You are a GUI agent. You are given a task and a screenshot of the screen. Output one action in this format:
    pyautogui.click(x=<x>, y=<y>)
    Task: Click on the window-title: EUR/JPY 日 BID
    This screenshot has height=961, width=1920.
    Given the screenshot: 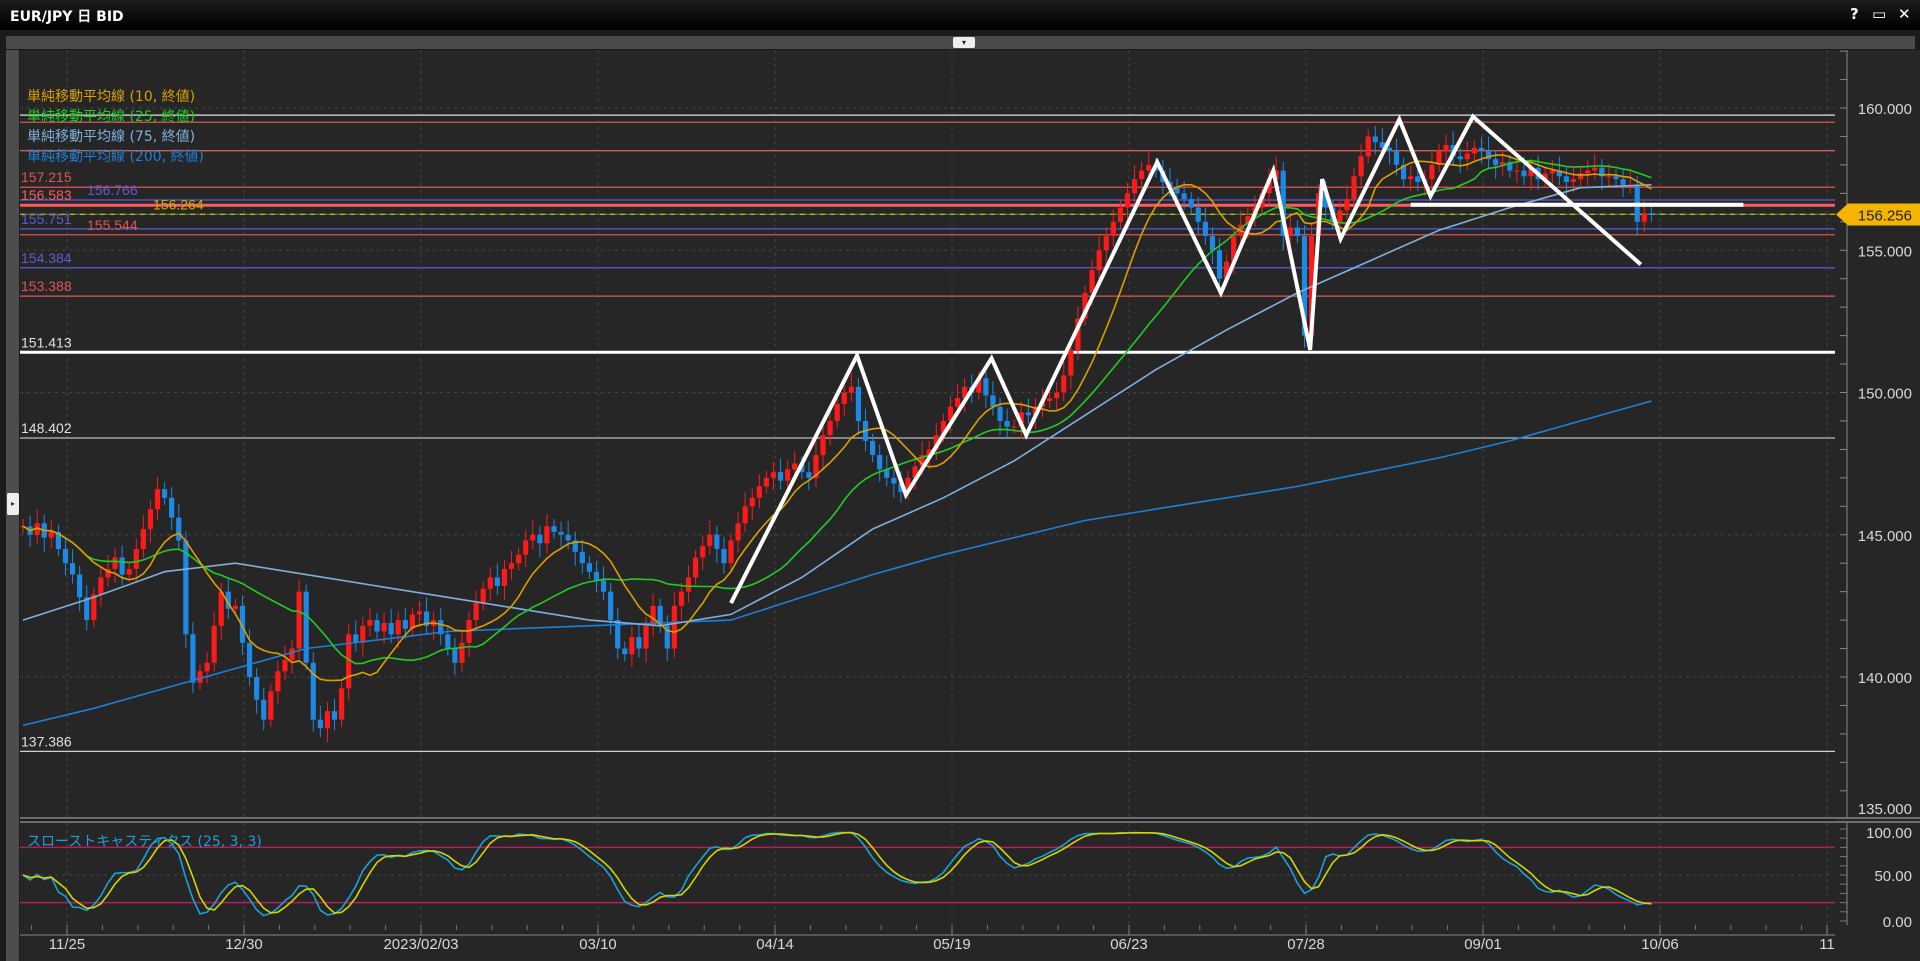 What is the action you would take?
    pyautogui.click(x=67, y=17)
    